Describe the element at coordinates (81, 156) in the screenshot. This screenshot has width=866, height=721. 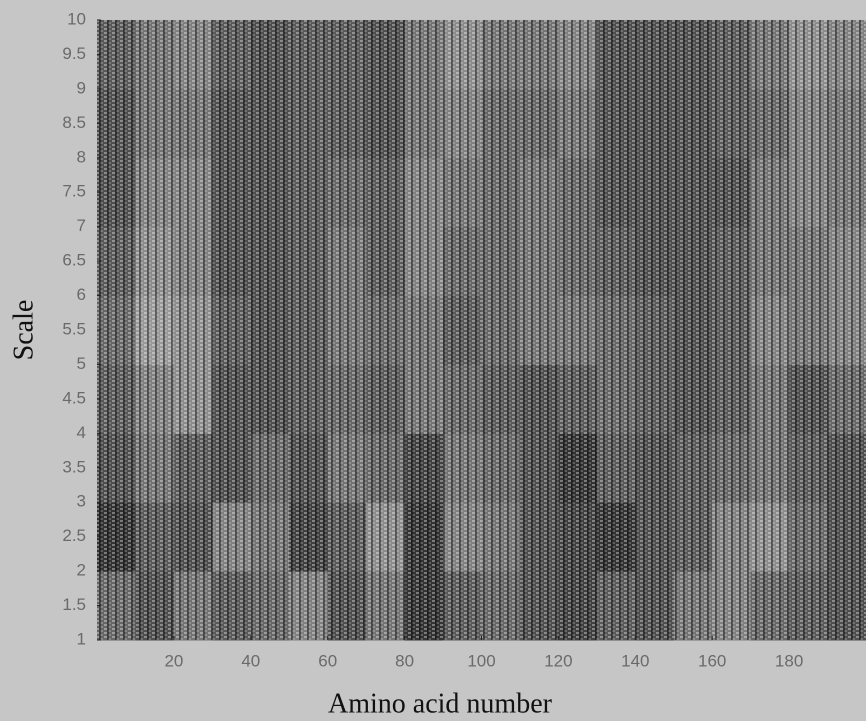
I see `y-tick-label: 8` at that location.